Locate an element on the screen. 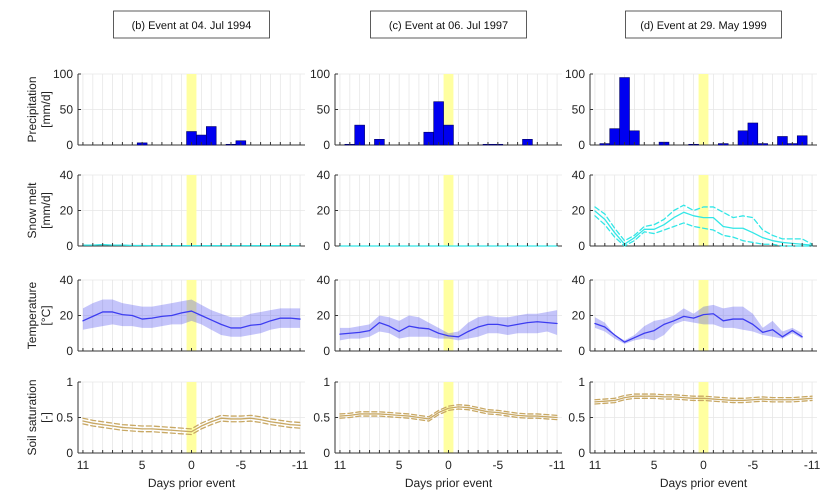 The height and width of the screenshot is (500, 825). chart-title: (b) Event at 04. Jul 1994 is located at coordinates (192, 26).